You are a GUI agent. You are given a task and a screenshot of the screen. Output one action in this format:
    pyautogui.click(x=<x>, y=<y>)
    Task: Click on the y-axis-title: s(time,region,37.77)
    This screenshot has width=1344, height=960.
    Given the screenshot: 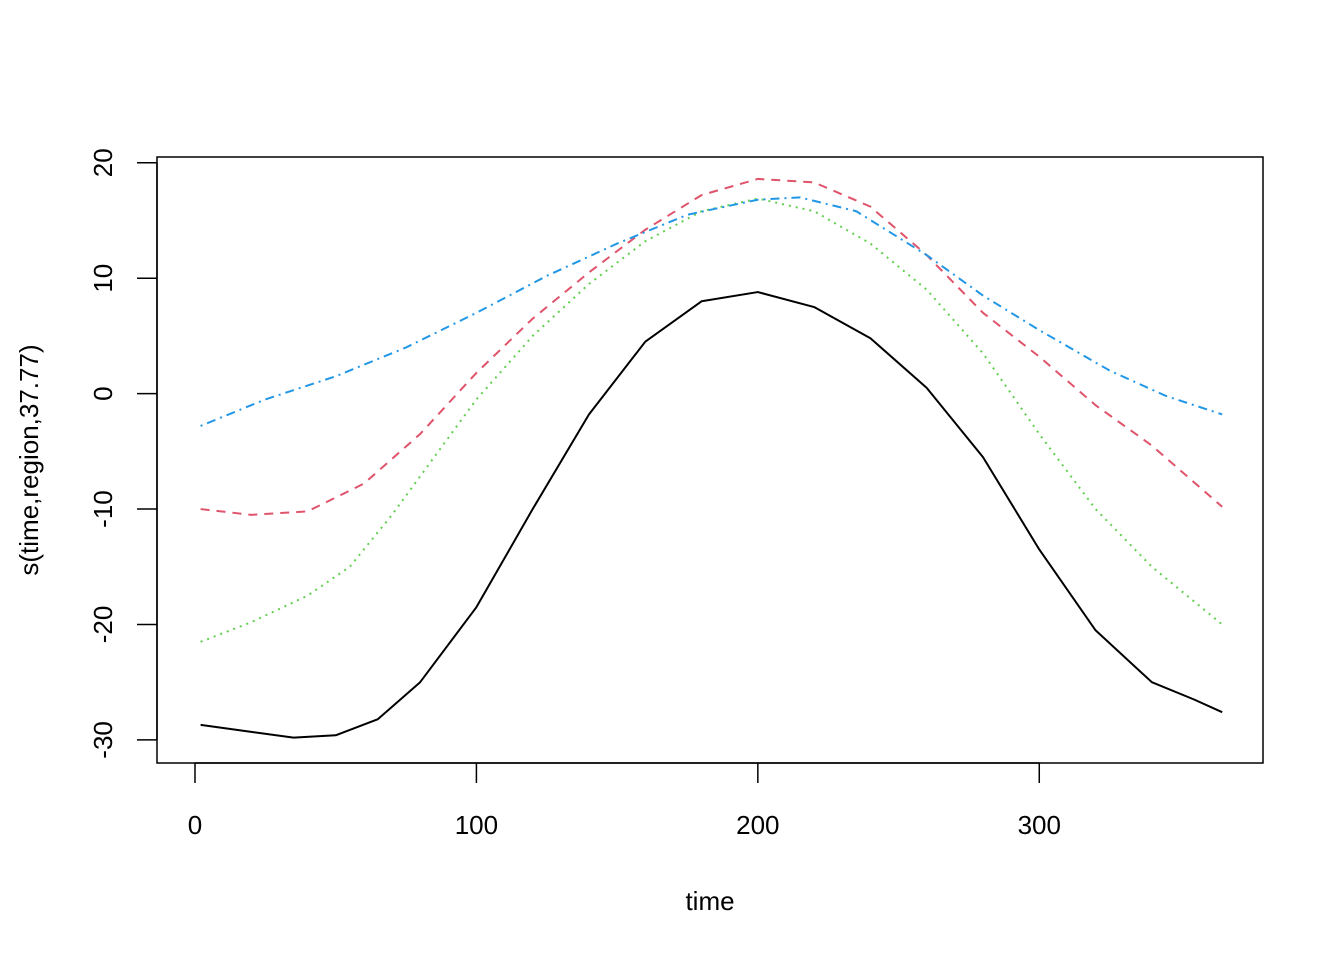 What is the action you would take?
    pyautogui.click(x=29, y=459)
    